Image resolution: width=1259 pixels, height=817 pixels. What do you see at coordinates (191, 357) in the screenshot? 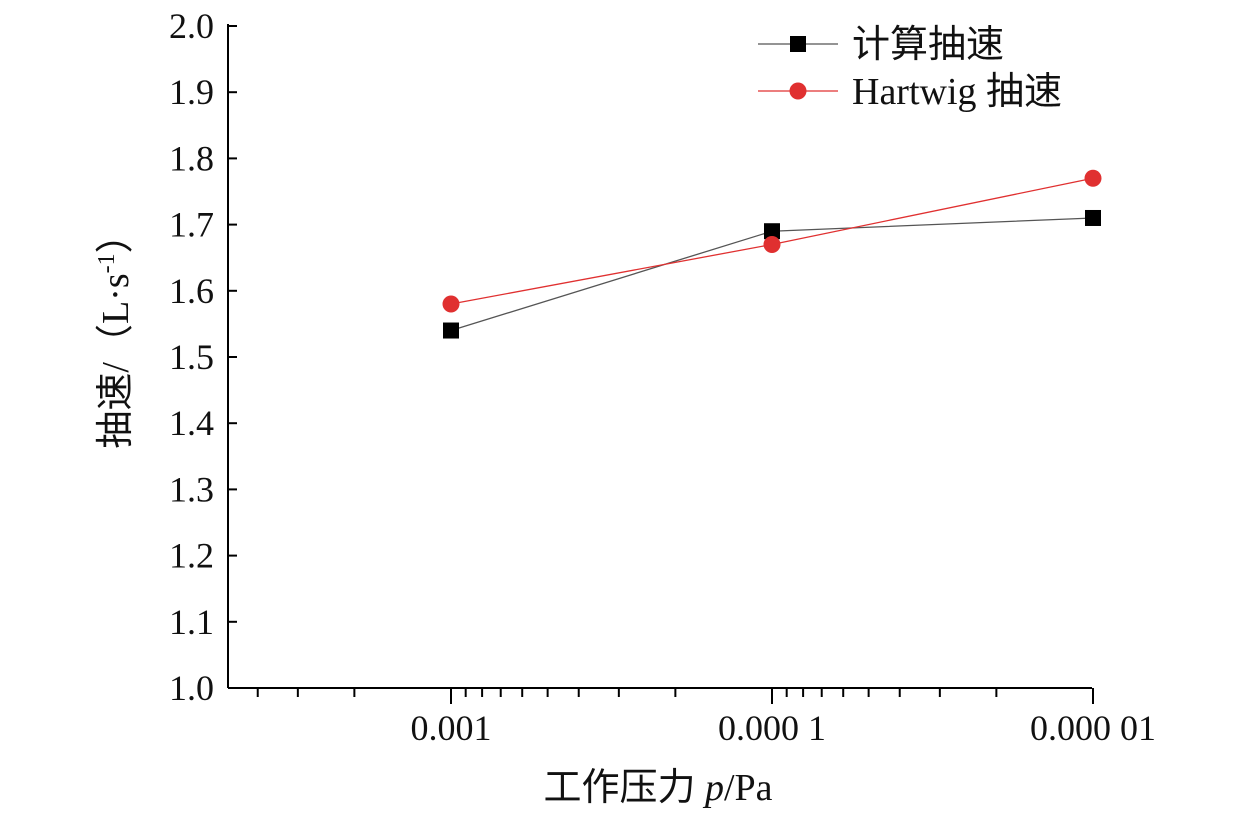
I see `y-tick-label: 1.5` at bounding box center [191, 357].